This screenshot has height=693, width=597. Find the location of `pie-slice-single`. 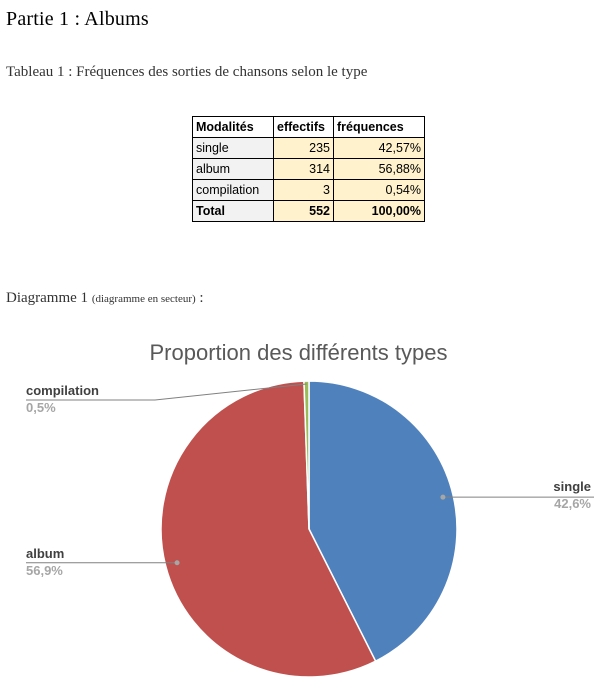

pie-slice-single is located at coordinates (383, 521).